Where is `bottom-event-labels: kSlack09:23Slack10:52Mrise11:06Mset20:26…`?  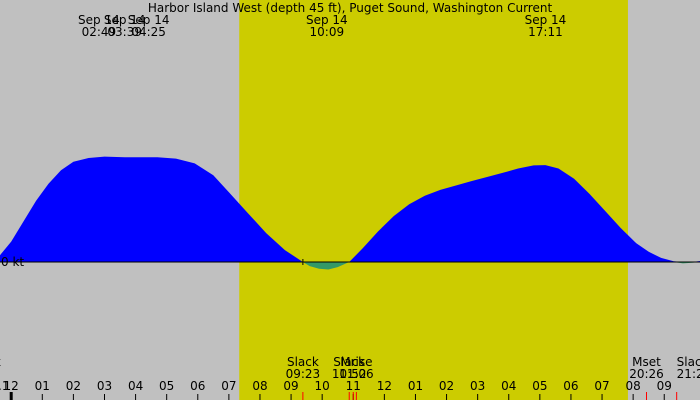
bottom-event-labels: kSlack09:23Slack10:52Mrise11:06Mset20:26… is located at coordinates (350, 368).